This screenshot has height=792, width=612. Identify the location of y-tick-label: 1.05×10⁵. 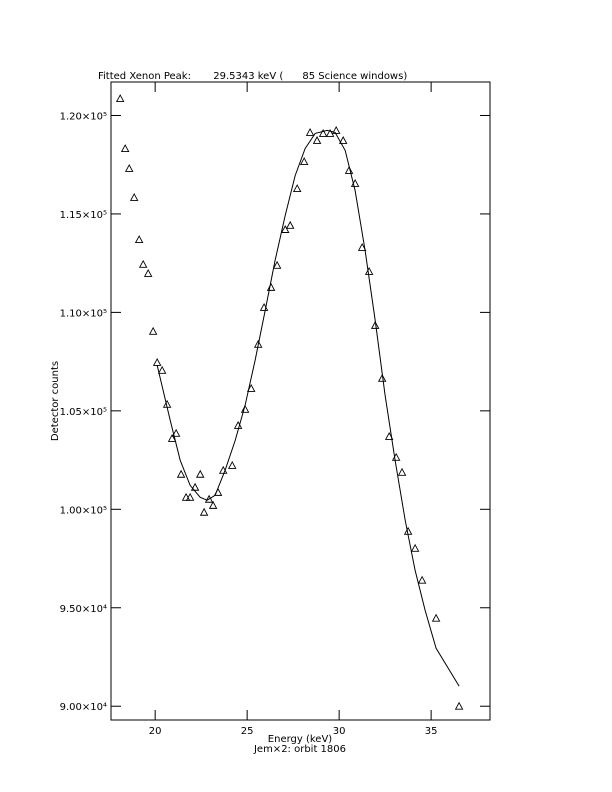
(83, 412).